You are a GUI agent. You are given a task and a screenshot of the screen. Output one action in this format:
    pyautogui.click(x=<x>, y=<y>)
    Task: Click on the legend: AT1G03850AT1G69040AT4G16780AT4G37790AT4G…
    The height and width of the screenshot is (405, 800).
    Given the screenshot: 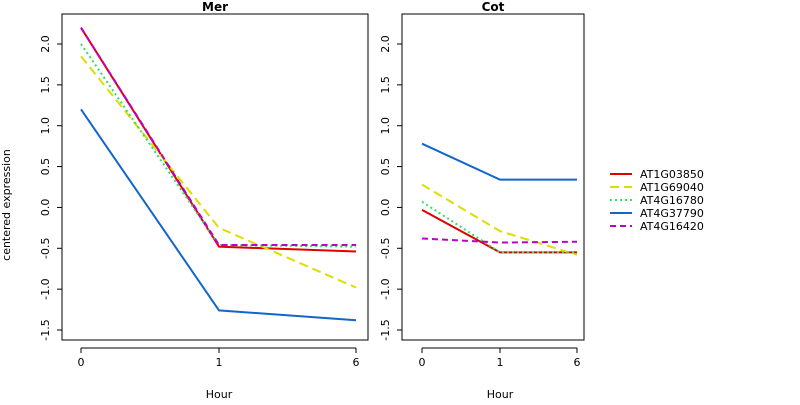 What is the action you would take?
    pyautogui.click(x=657, y=200)
    